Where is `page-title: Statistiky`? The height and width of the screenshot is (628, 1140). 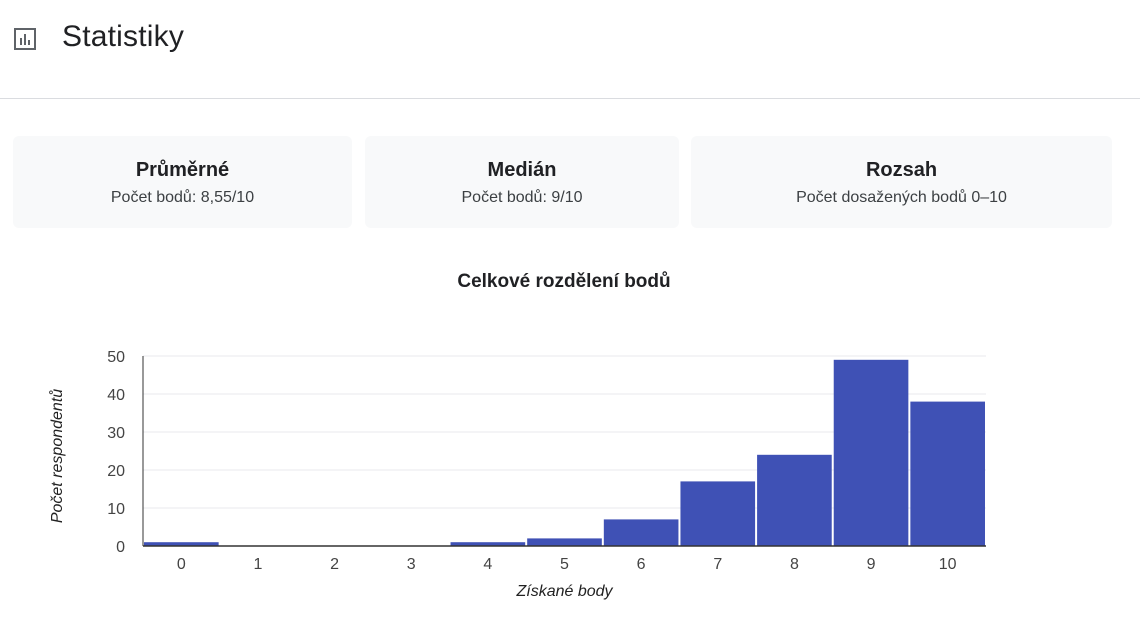
page-title: Statistiky is located at coordinates (123, 36).